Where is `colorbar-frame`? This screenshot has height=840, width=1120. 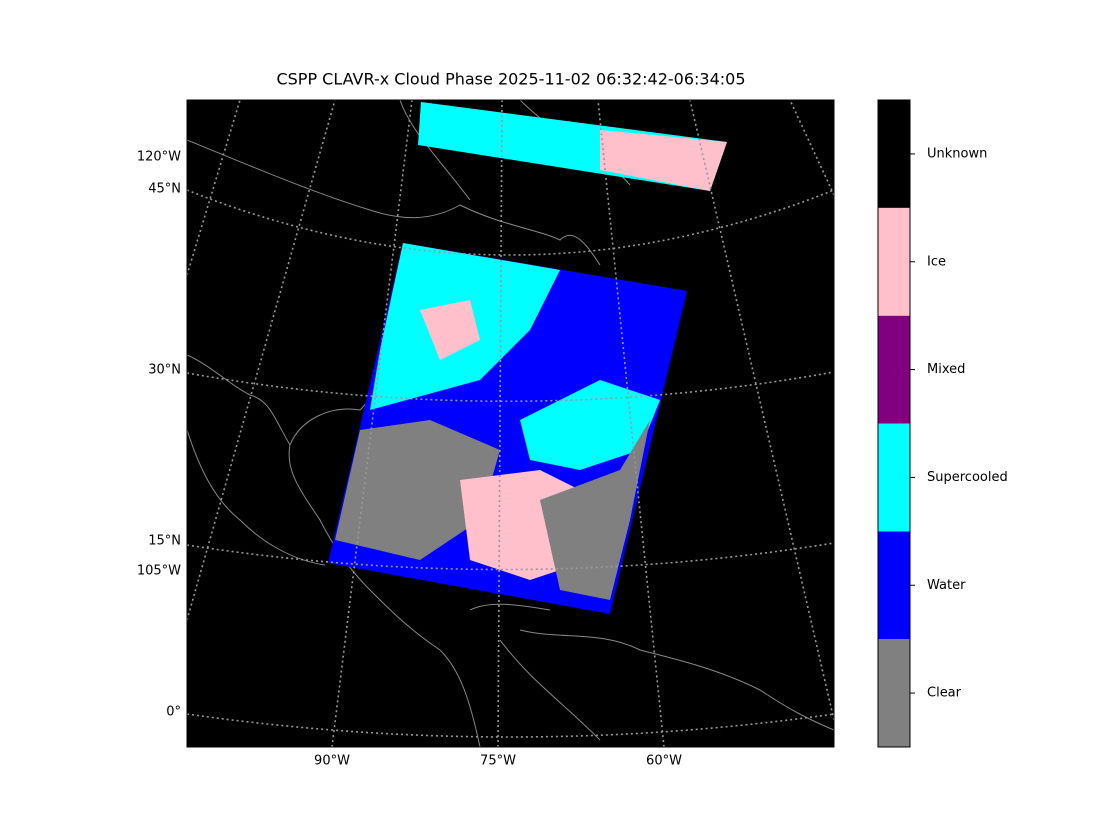 colorbar-frame is located at coordinates (894, 423).